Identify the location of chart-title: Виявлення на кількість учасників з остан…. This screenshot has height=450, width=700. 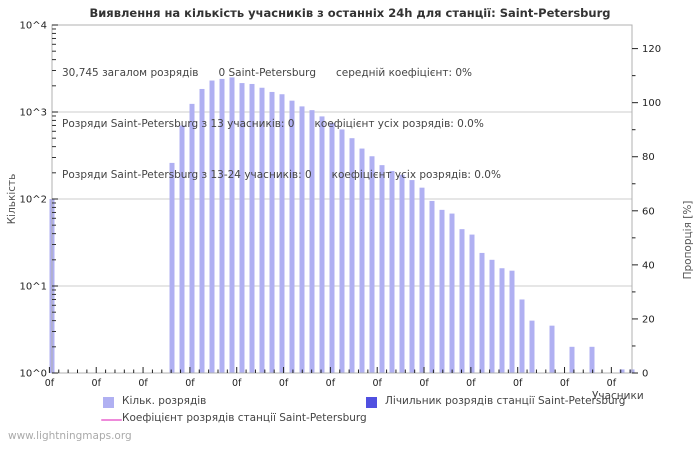
(350, 13).